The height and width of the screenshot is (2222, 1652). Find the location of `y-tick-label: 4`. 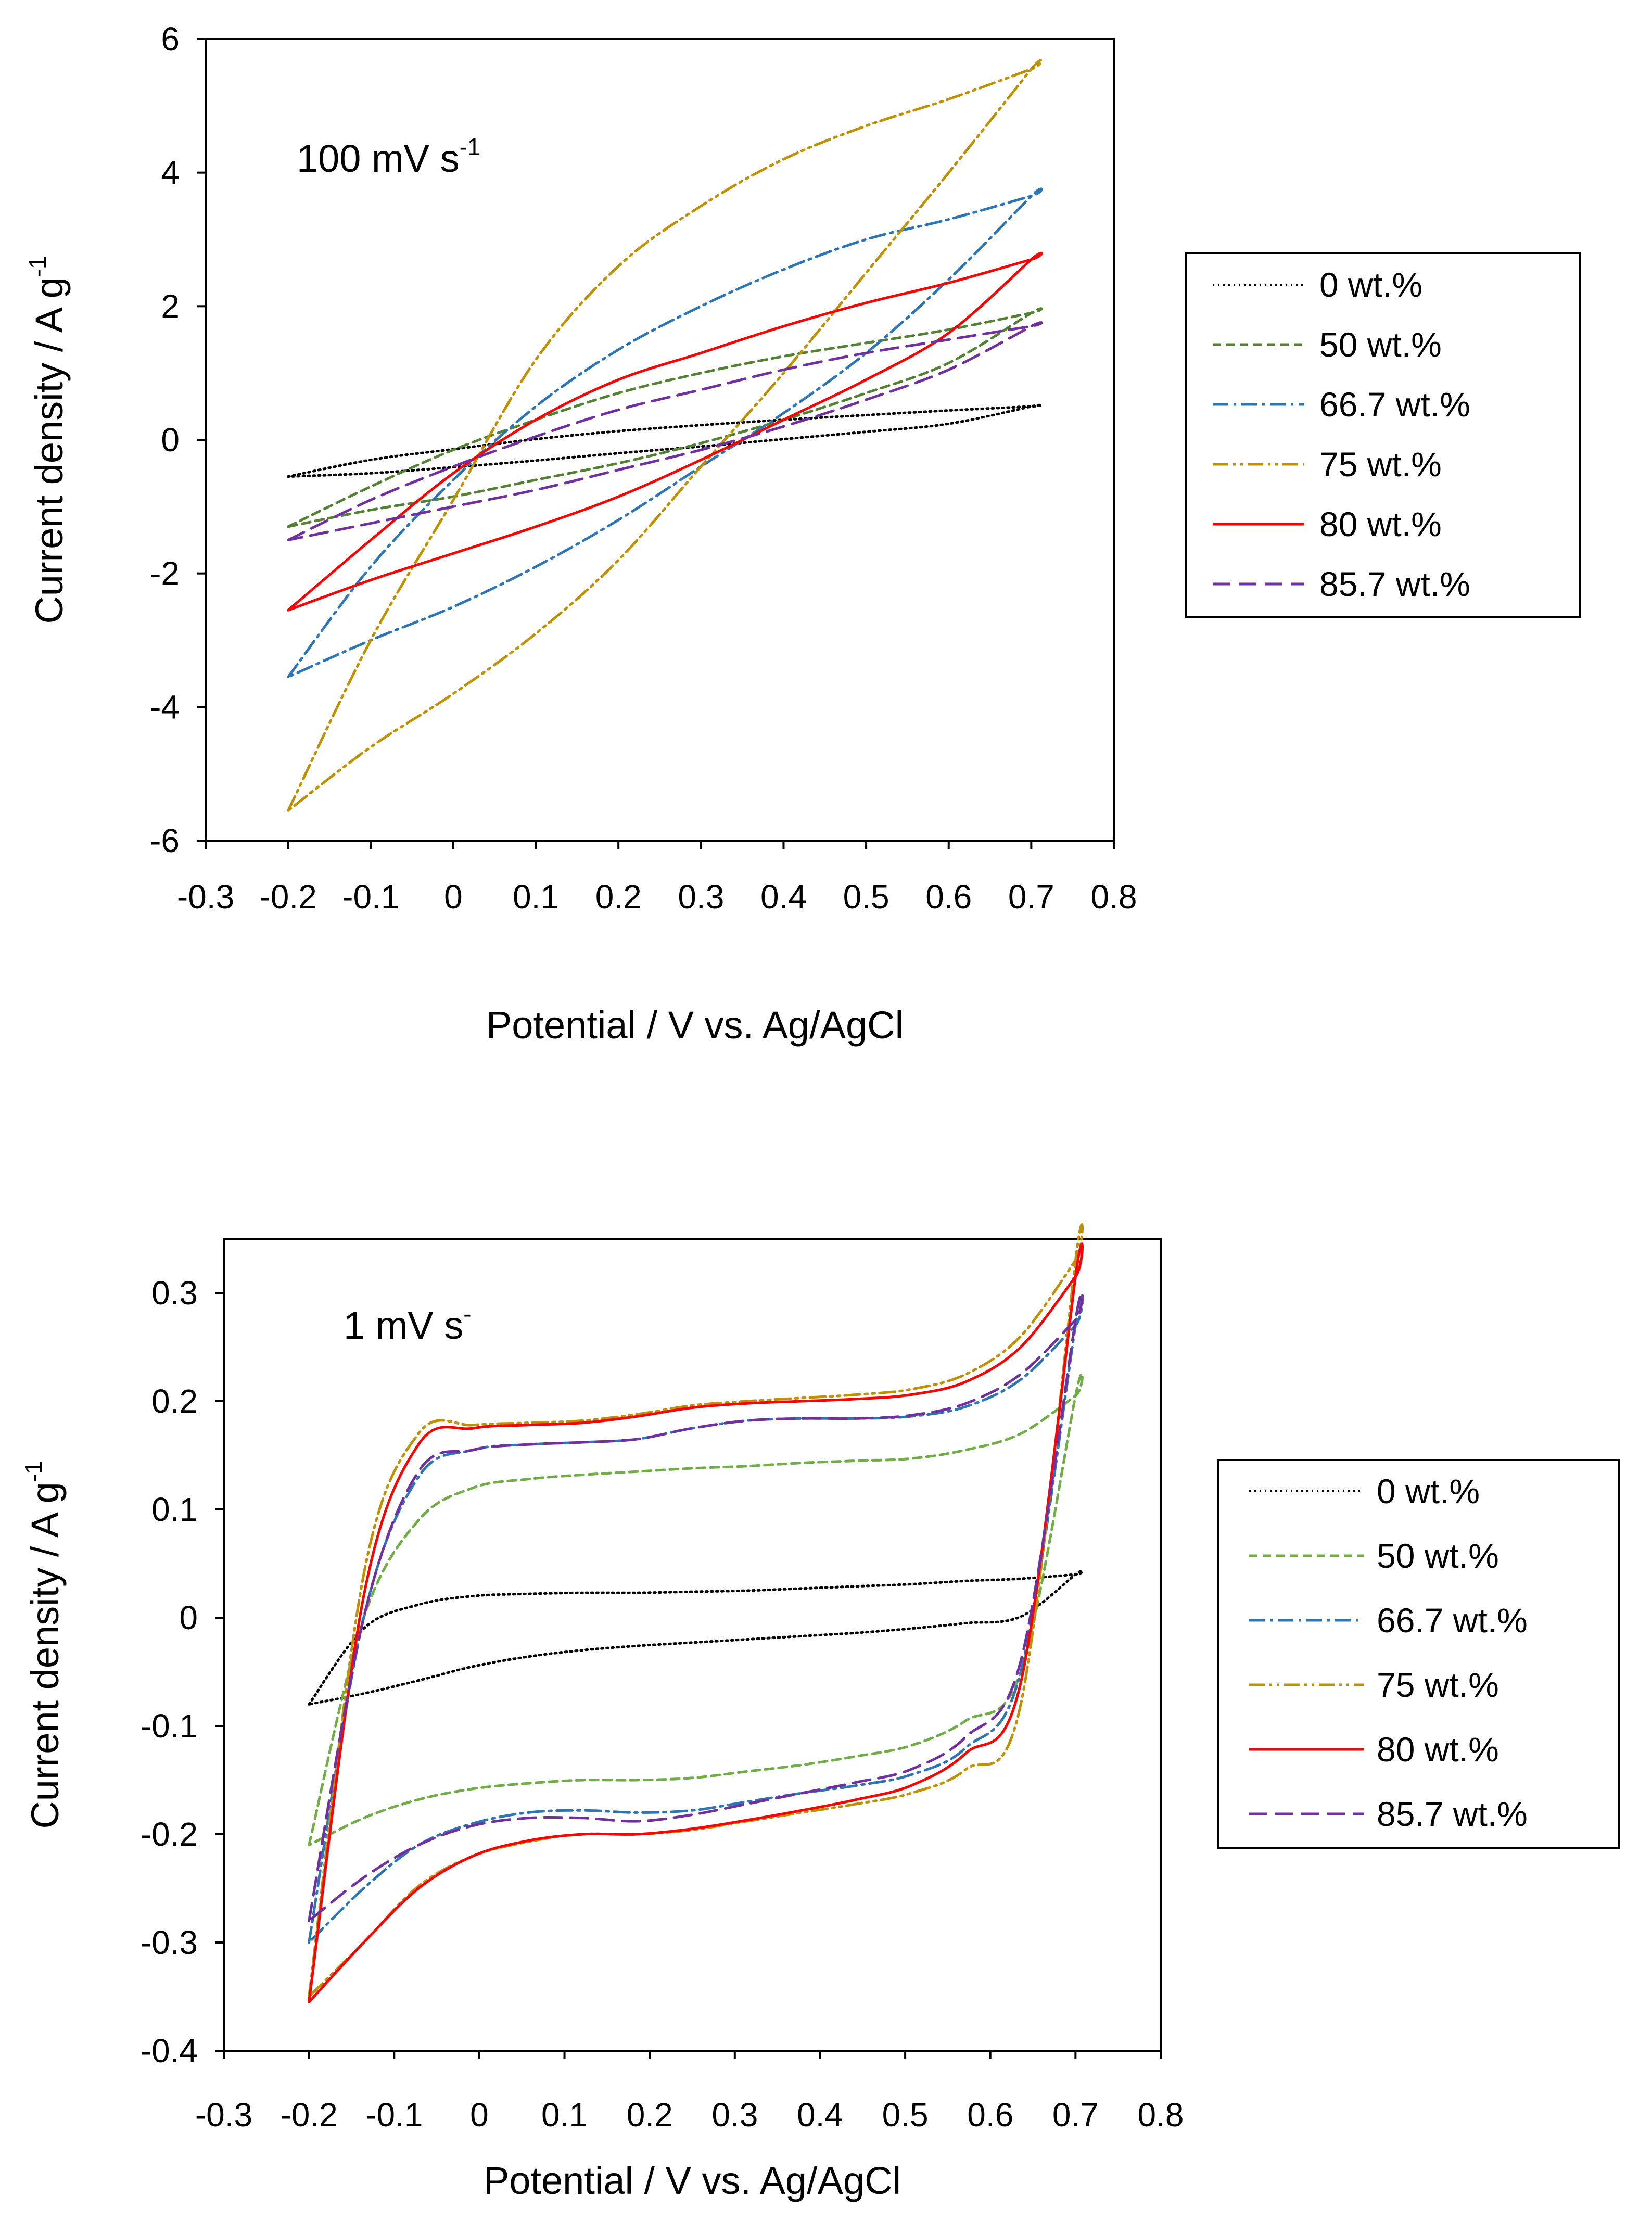

y-tick-label: 4 is located at coordinates (170, 173).